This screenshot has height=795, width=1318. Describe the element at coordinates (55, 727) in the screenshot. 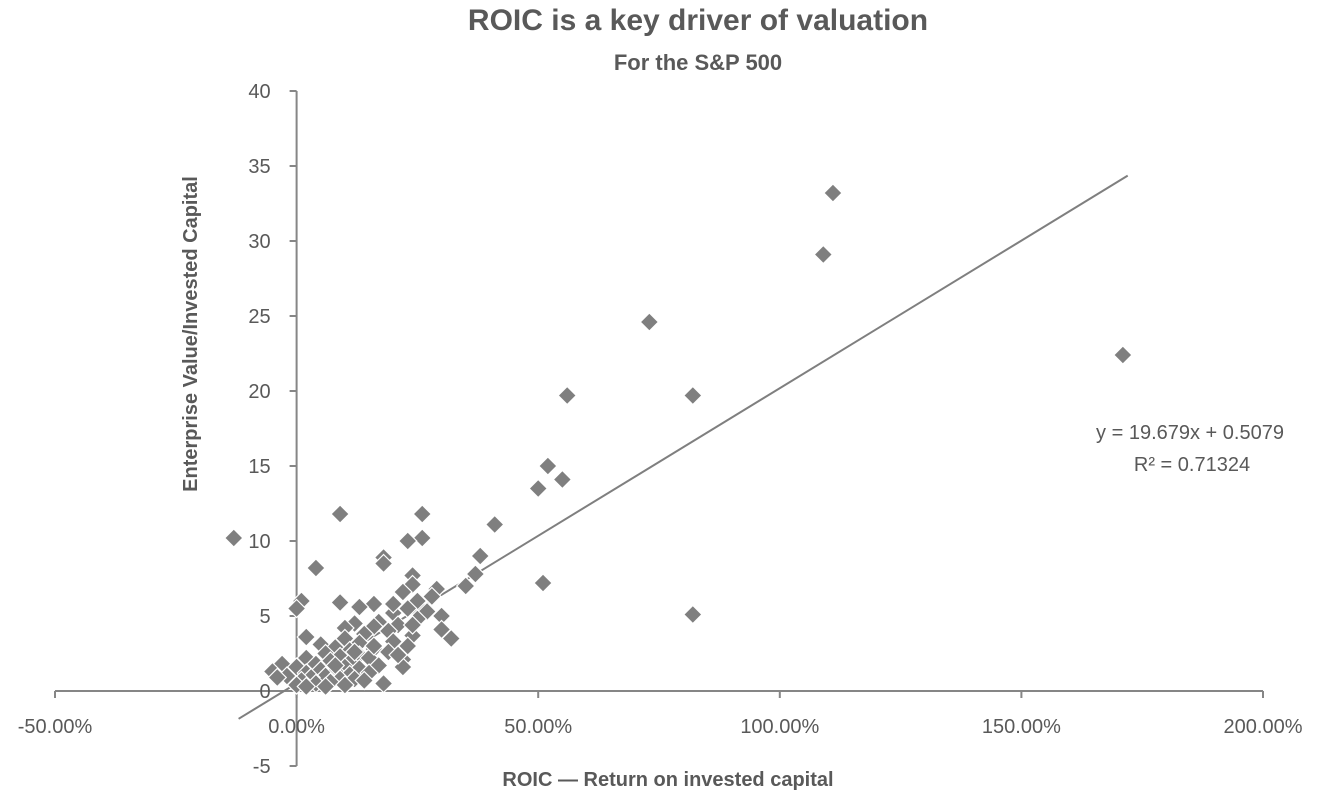

I see `x-tick-label: -50.00%` at that location.